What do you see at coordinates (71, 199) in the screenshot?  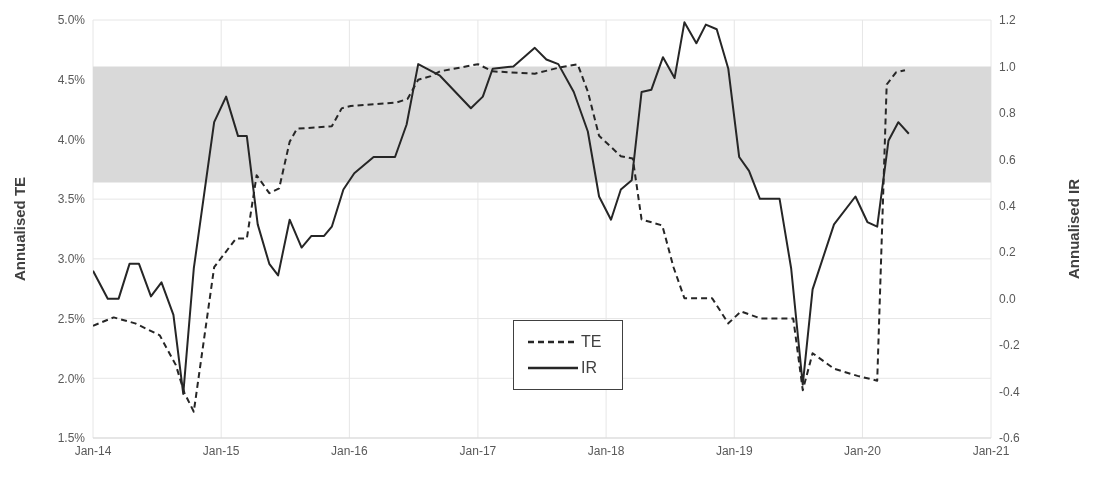 I see `y-tick-label: 3.5%` at bounding box center [71, 199].